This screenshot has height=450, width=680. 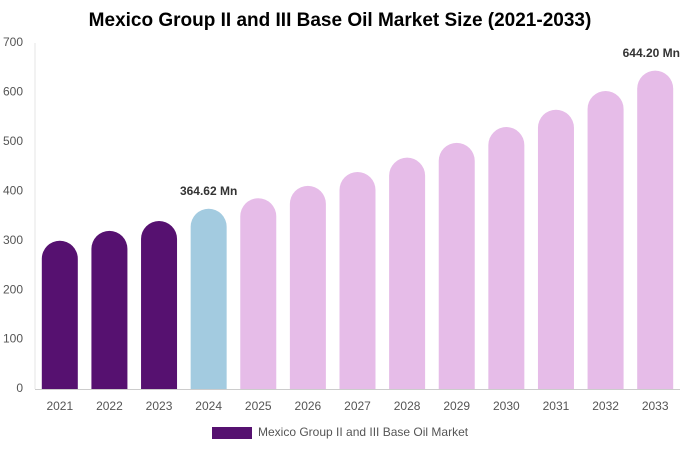 What do you see at coordinates (59, 406) in the screenshot?
I see `x-tick-label: 2021` at bounding box center [59, 406].